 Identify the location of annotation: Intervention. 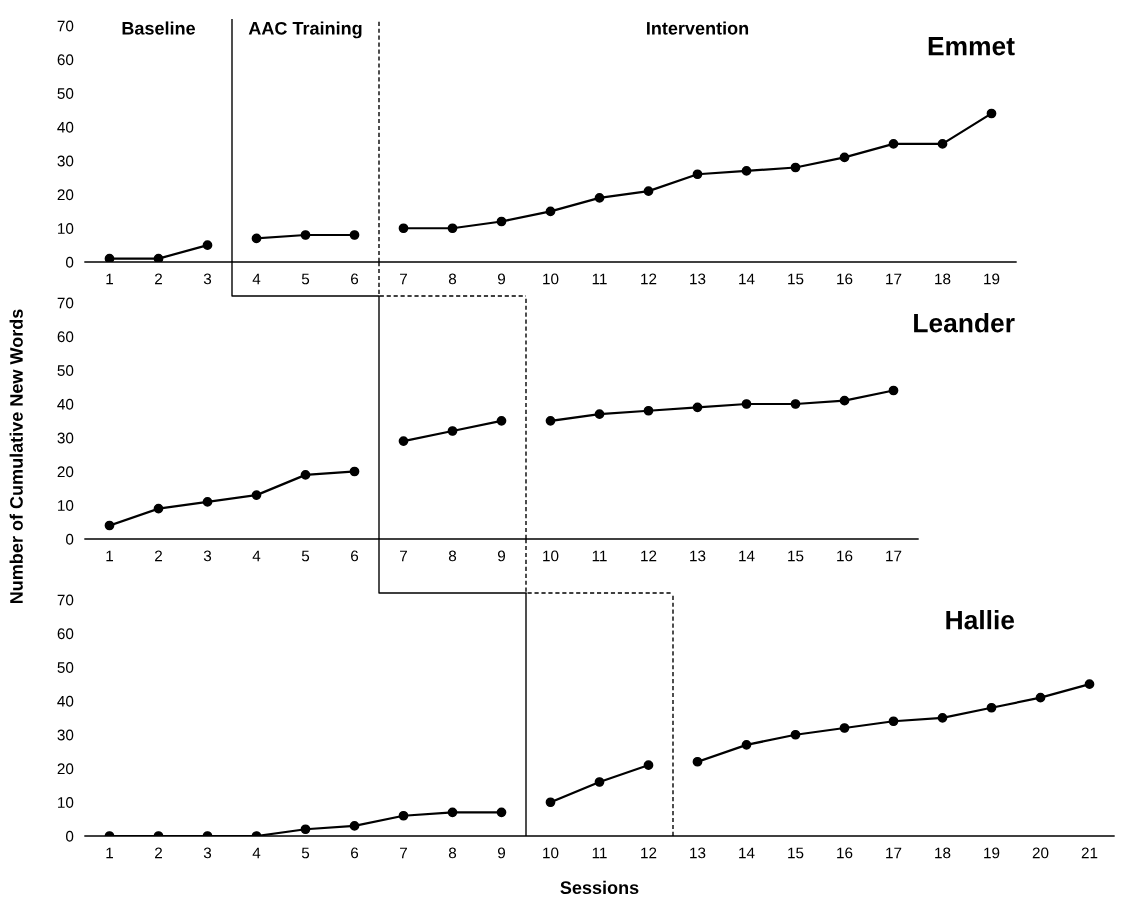
(698, 28).